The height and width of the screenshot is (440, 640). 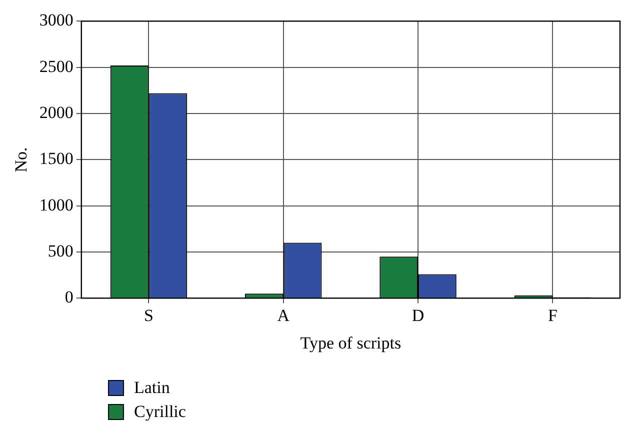 What do you see at coordinates (56, 66) in the screenshot?
I see `y-tick-label: 2500` at bounding box center [56, 66].